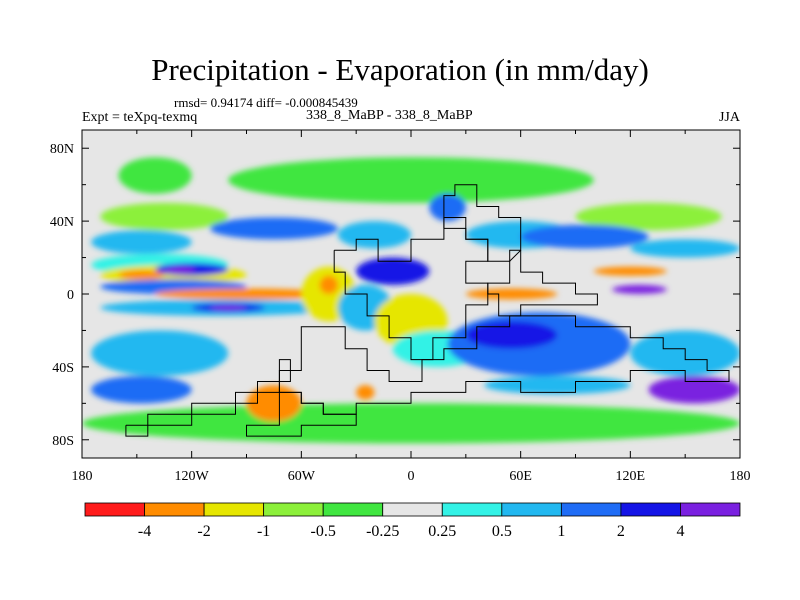  What do you see at coordinates (63, 441) in the screenshot?
I see `y-tick-label: 80S` at bounding box center [63, 441].